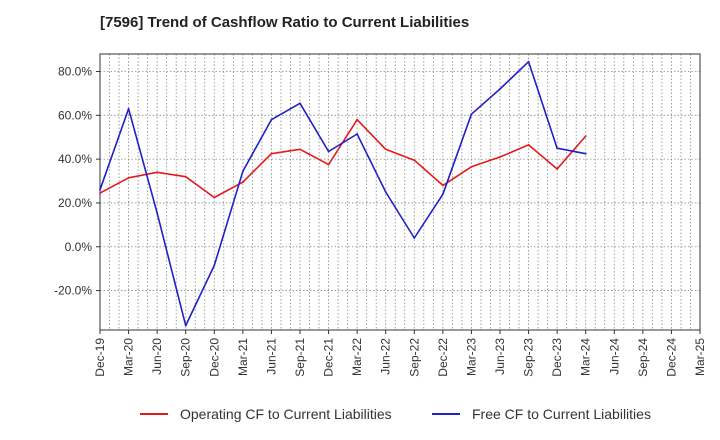  Describe the element at coordinates (286, 414) in the screenshot. I see `legend-label: Operating CF to Current Liabilities` at that location.